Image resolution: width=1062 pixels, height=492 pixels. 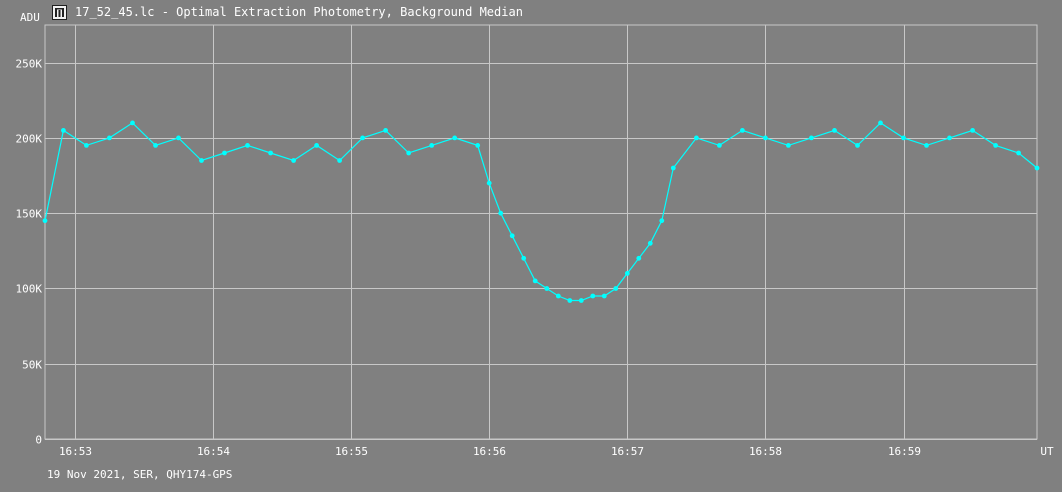 I want to click on y-tick-label: 100K, so click(x=29, y=289).